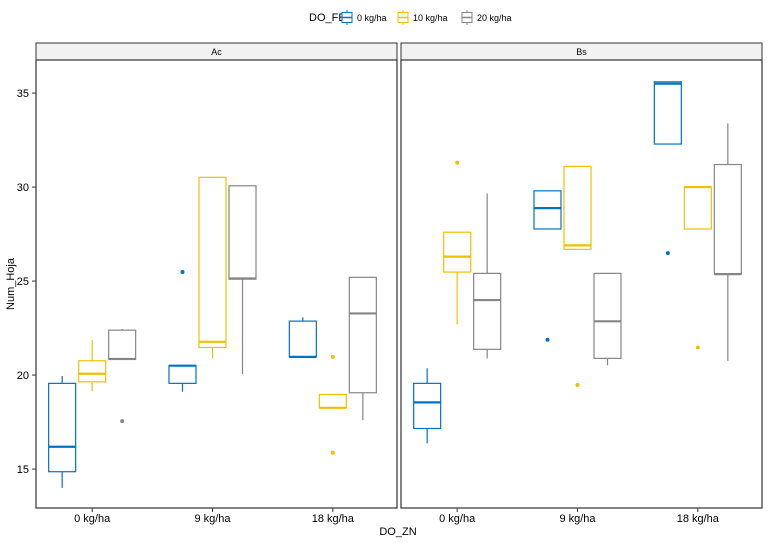  Describe the element at coordinates (23, 282) in the screenshot. I see `y-tick-label: 25` at that location.